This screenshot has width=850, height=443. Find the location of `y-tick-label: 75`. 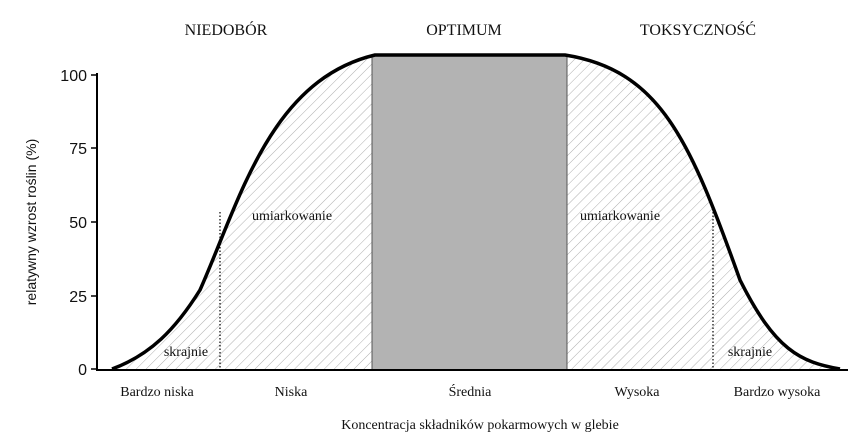

y-tick-label: 75 is located at coordinates (78, 149).